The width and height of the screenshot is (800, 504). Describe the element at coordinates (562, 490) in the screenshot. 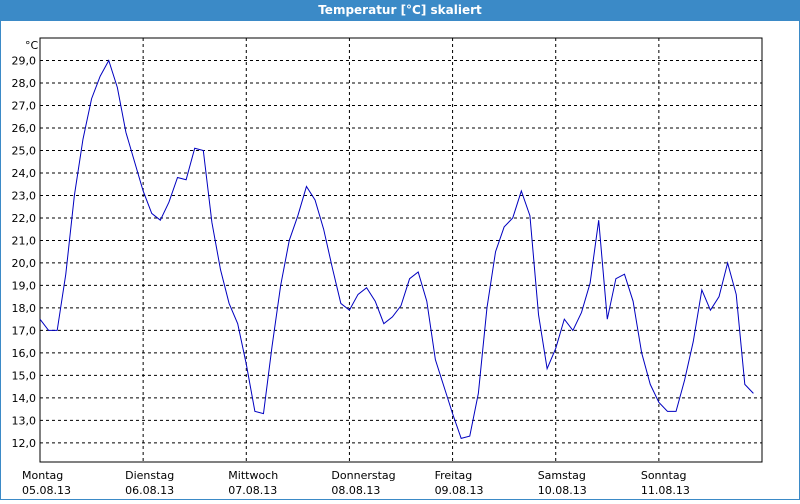

I see `x-tick-date: 10.08.13` at that location.